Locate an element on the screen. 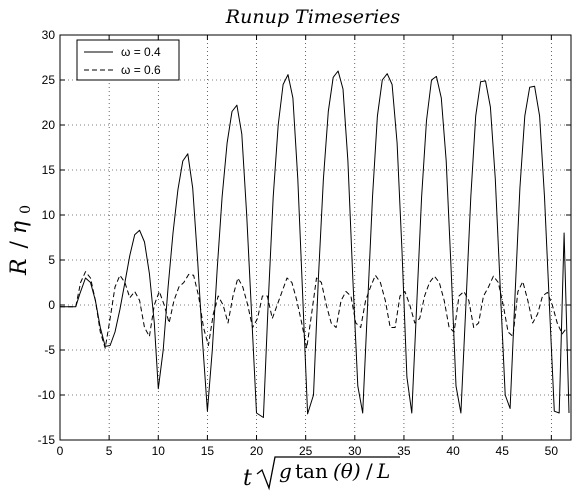  y-tick-label: 15 is located at coordinates (49, 170).